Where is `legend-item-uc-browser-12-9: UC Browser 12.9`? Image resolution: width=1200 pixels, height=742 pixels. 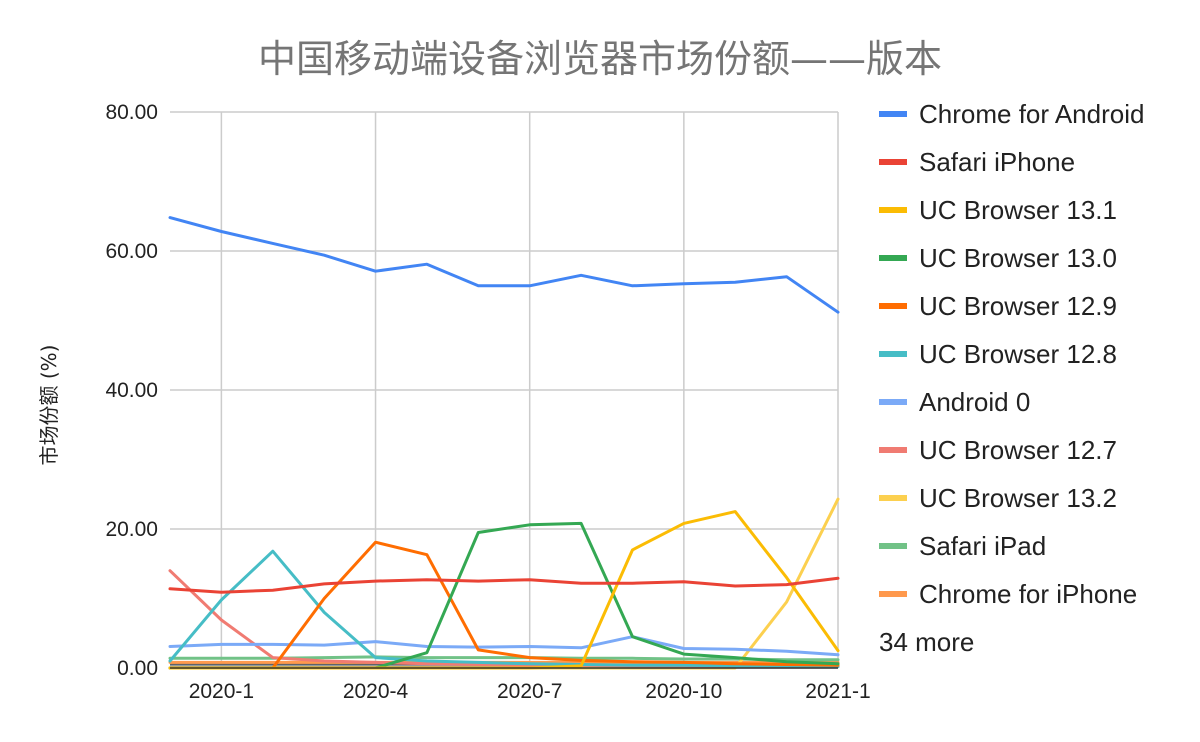 legend-item-uc-browser-12-9: UC Browser 12.9 is located at coordinates (998, 306).